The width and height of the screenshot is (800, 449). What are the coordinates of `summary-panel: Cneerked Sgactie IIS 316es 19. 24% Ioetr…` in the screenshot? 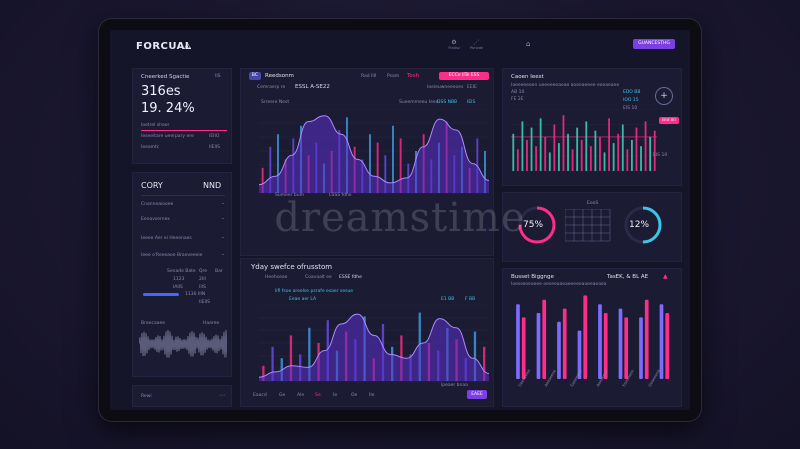 It's located at (182, 116).